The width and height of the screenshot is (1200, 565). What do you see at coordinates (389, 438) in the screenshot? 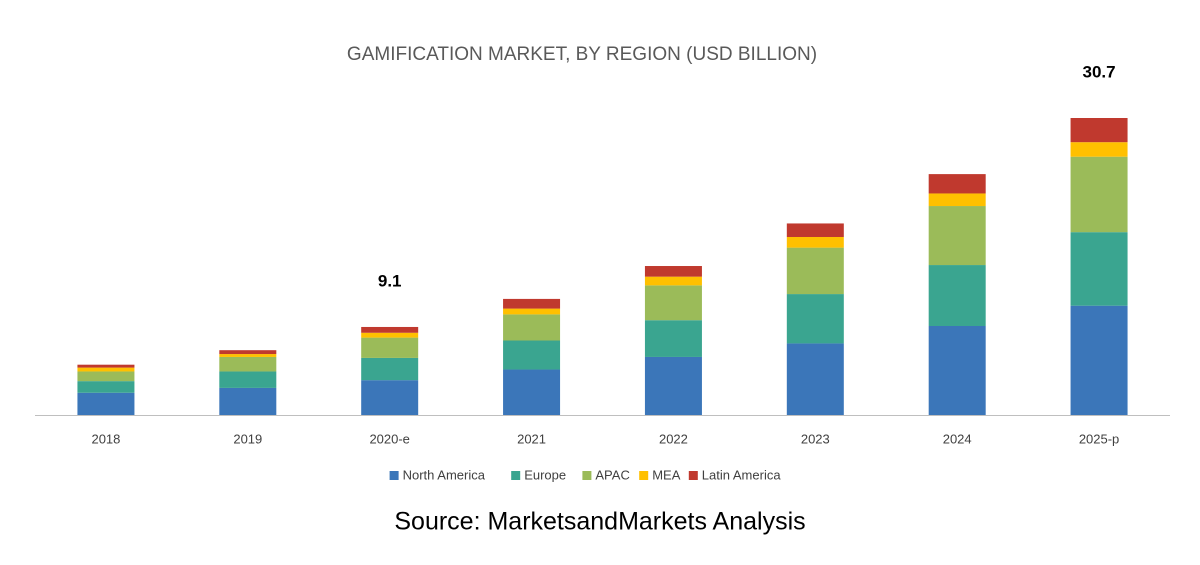
I see `x-tick-label: 2020-e` at bounding box center [389, 438].